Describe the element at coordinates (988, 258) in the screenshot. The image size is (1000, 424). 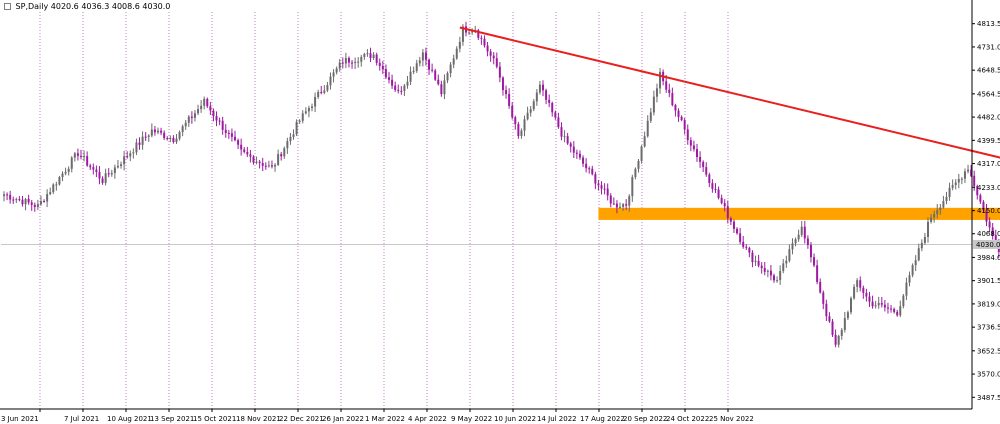
I see `y-tick-label: 3984.0` at that location.